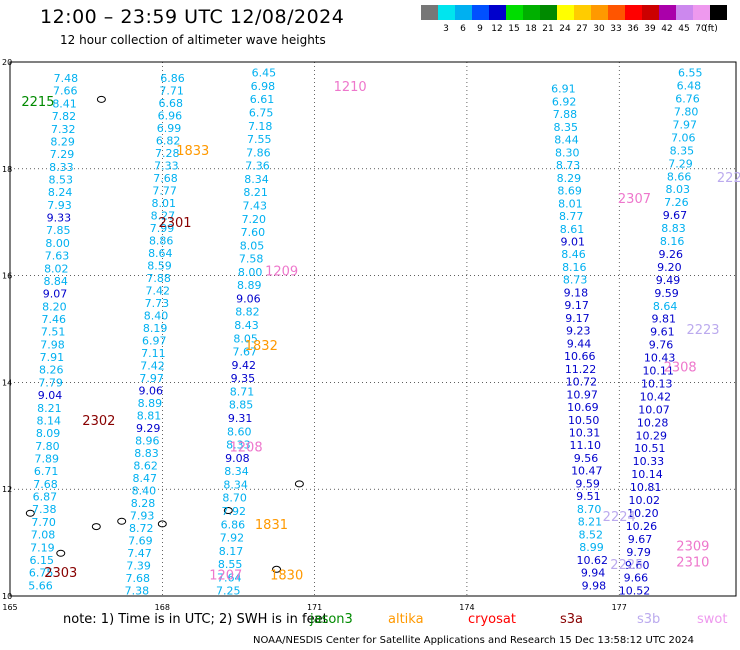 This screenshot has height=650, width=740. What do you see at coordinates (241, 405) in the screenshot?
I see `wave-height-value: 8.85` at bounding box center [241, 405].